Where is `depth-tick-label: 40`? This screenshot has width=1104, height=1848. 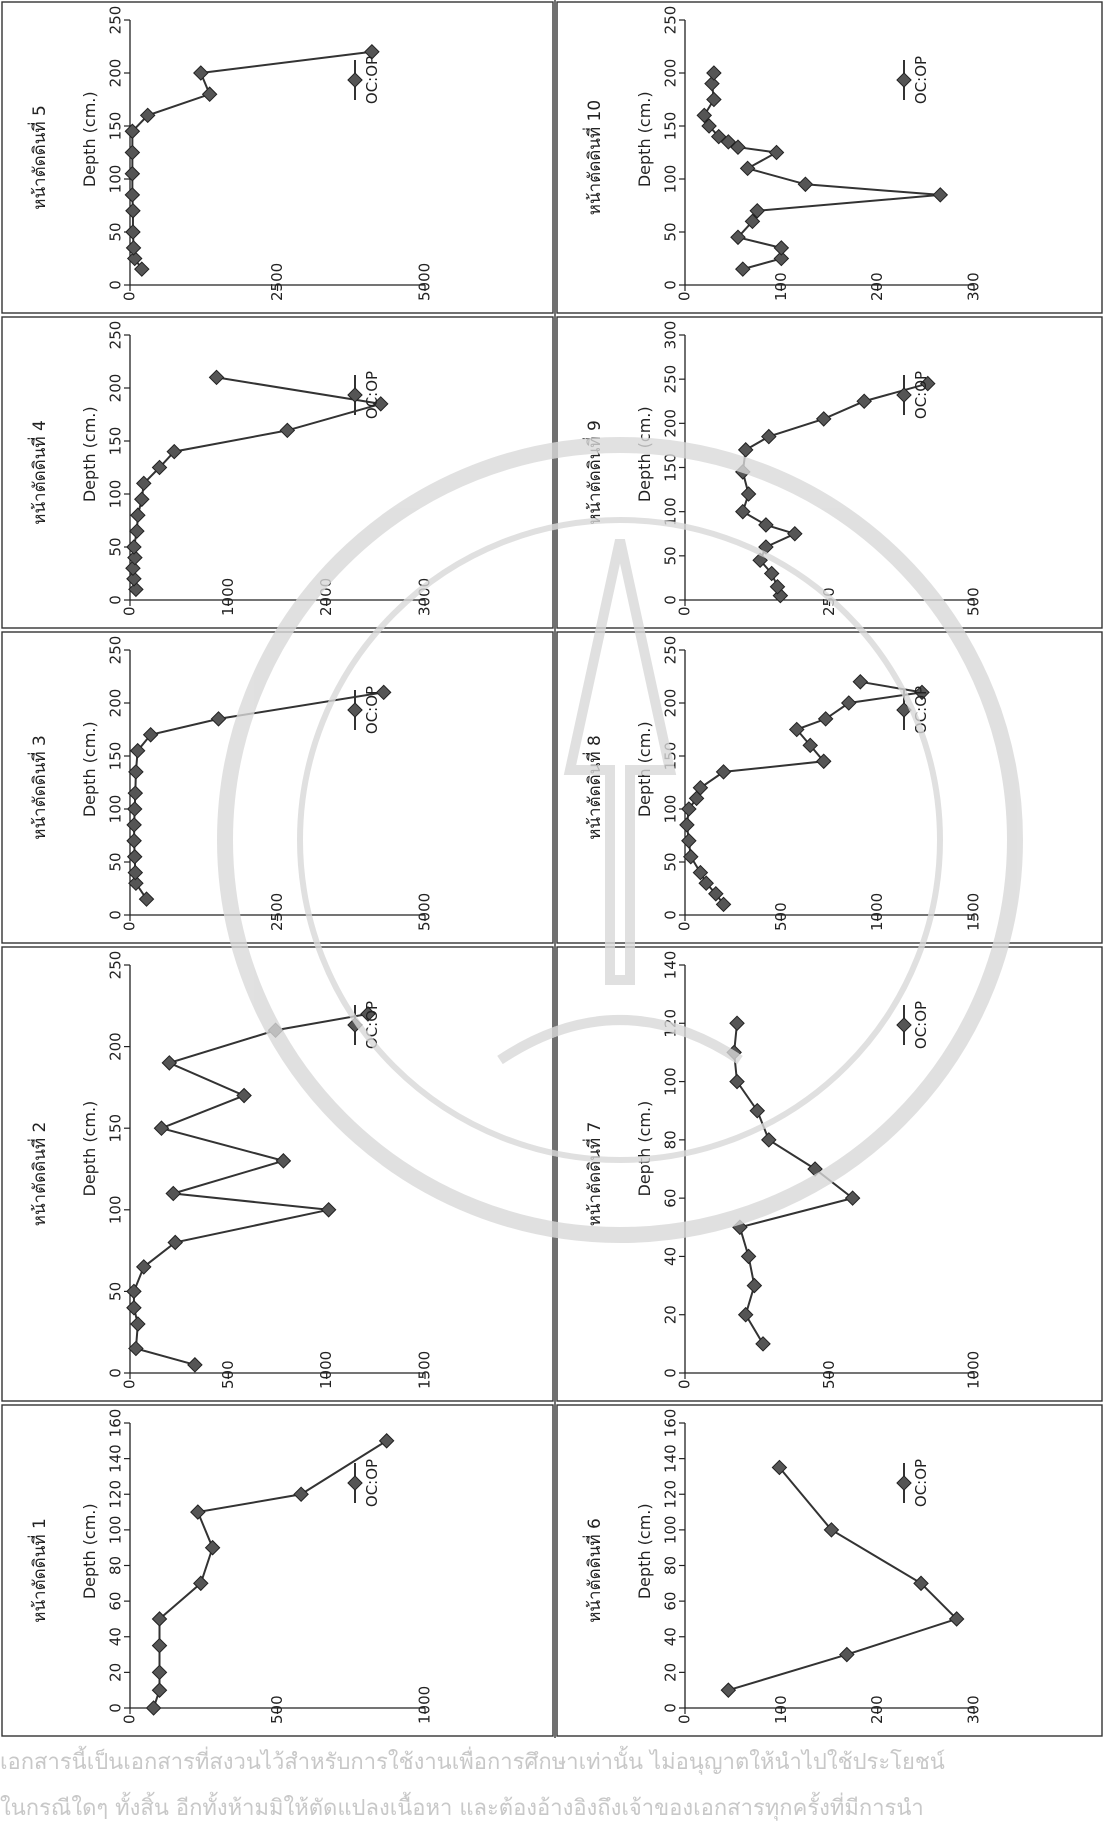 depth-tick-label: 40 is located at coordinates (116, 1636).